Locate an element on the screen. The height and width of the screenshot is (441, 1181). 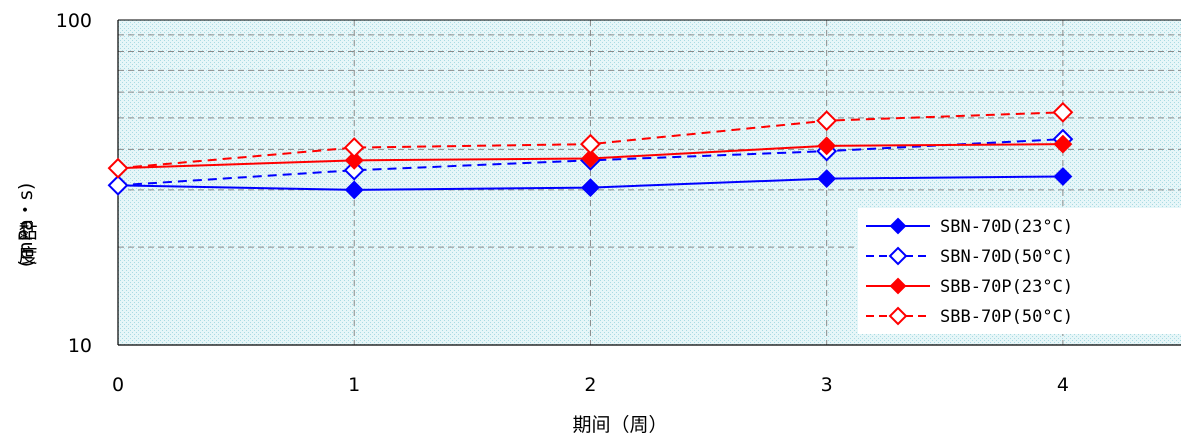
y-tick-label: 10 is located at coordinates (80, 346).